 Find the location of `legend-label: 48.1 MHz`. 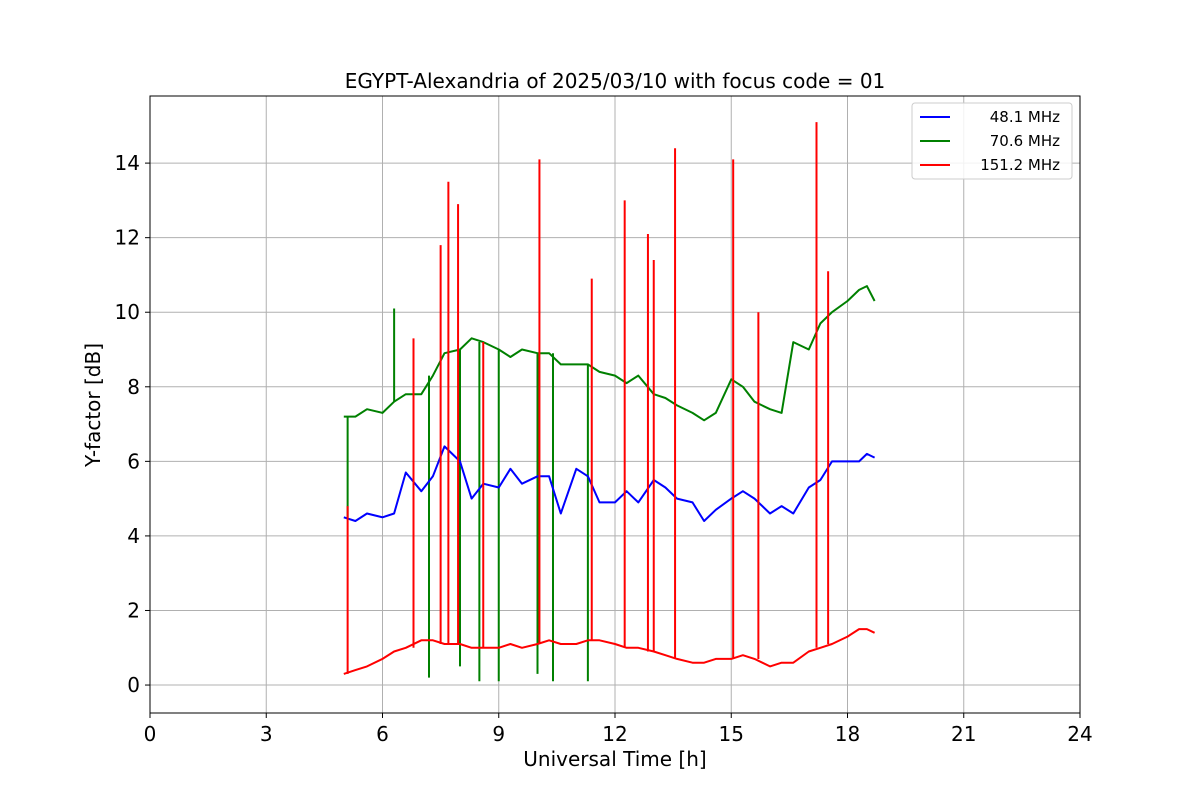

legend-label: 48.1 MHz is located at coordinates (1025, 117).